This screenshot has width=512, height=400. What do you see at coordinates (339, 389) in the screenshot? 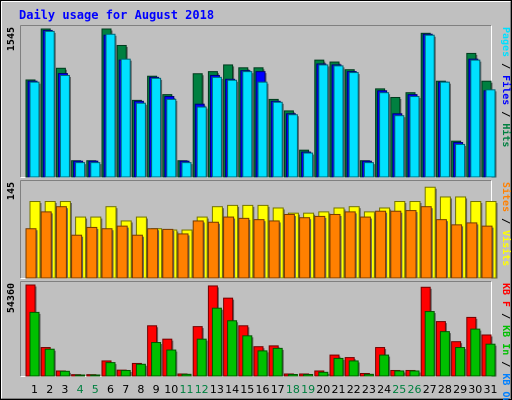
I see `x-tick-label-day-21: 21` at bounding box center [339, 389].